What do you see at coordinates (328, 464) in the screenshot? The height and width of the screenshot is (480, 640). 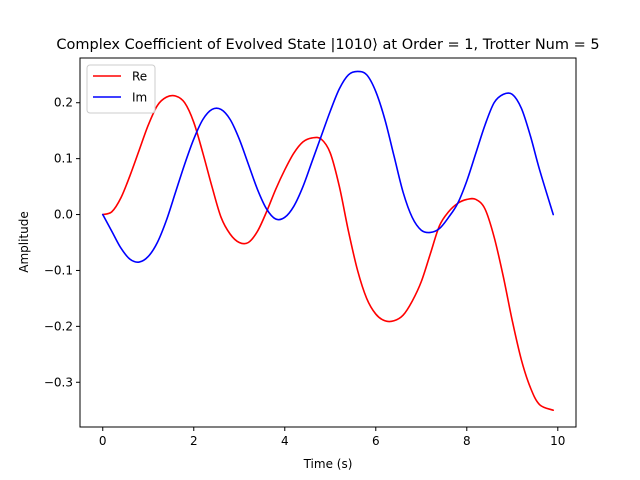 I see `x-axis-label: Time (s)` at bounding box center [328, 464].